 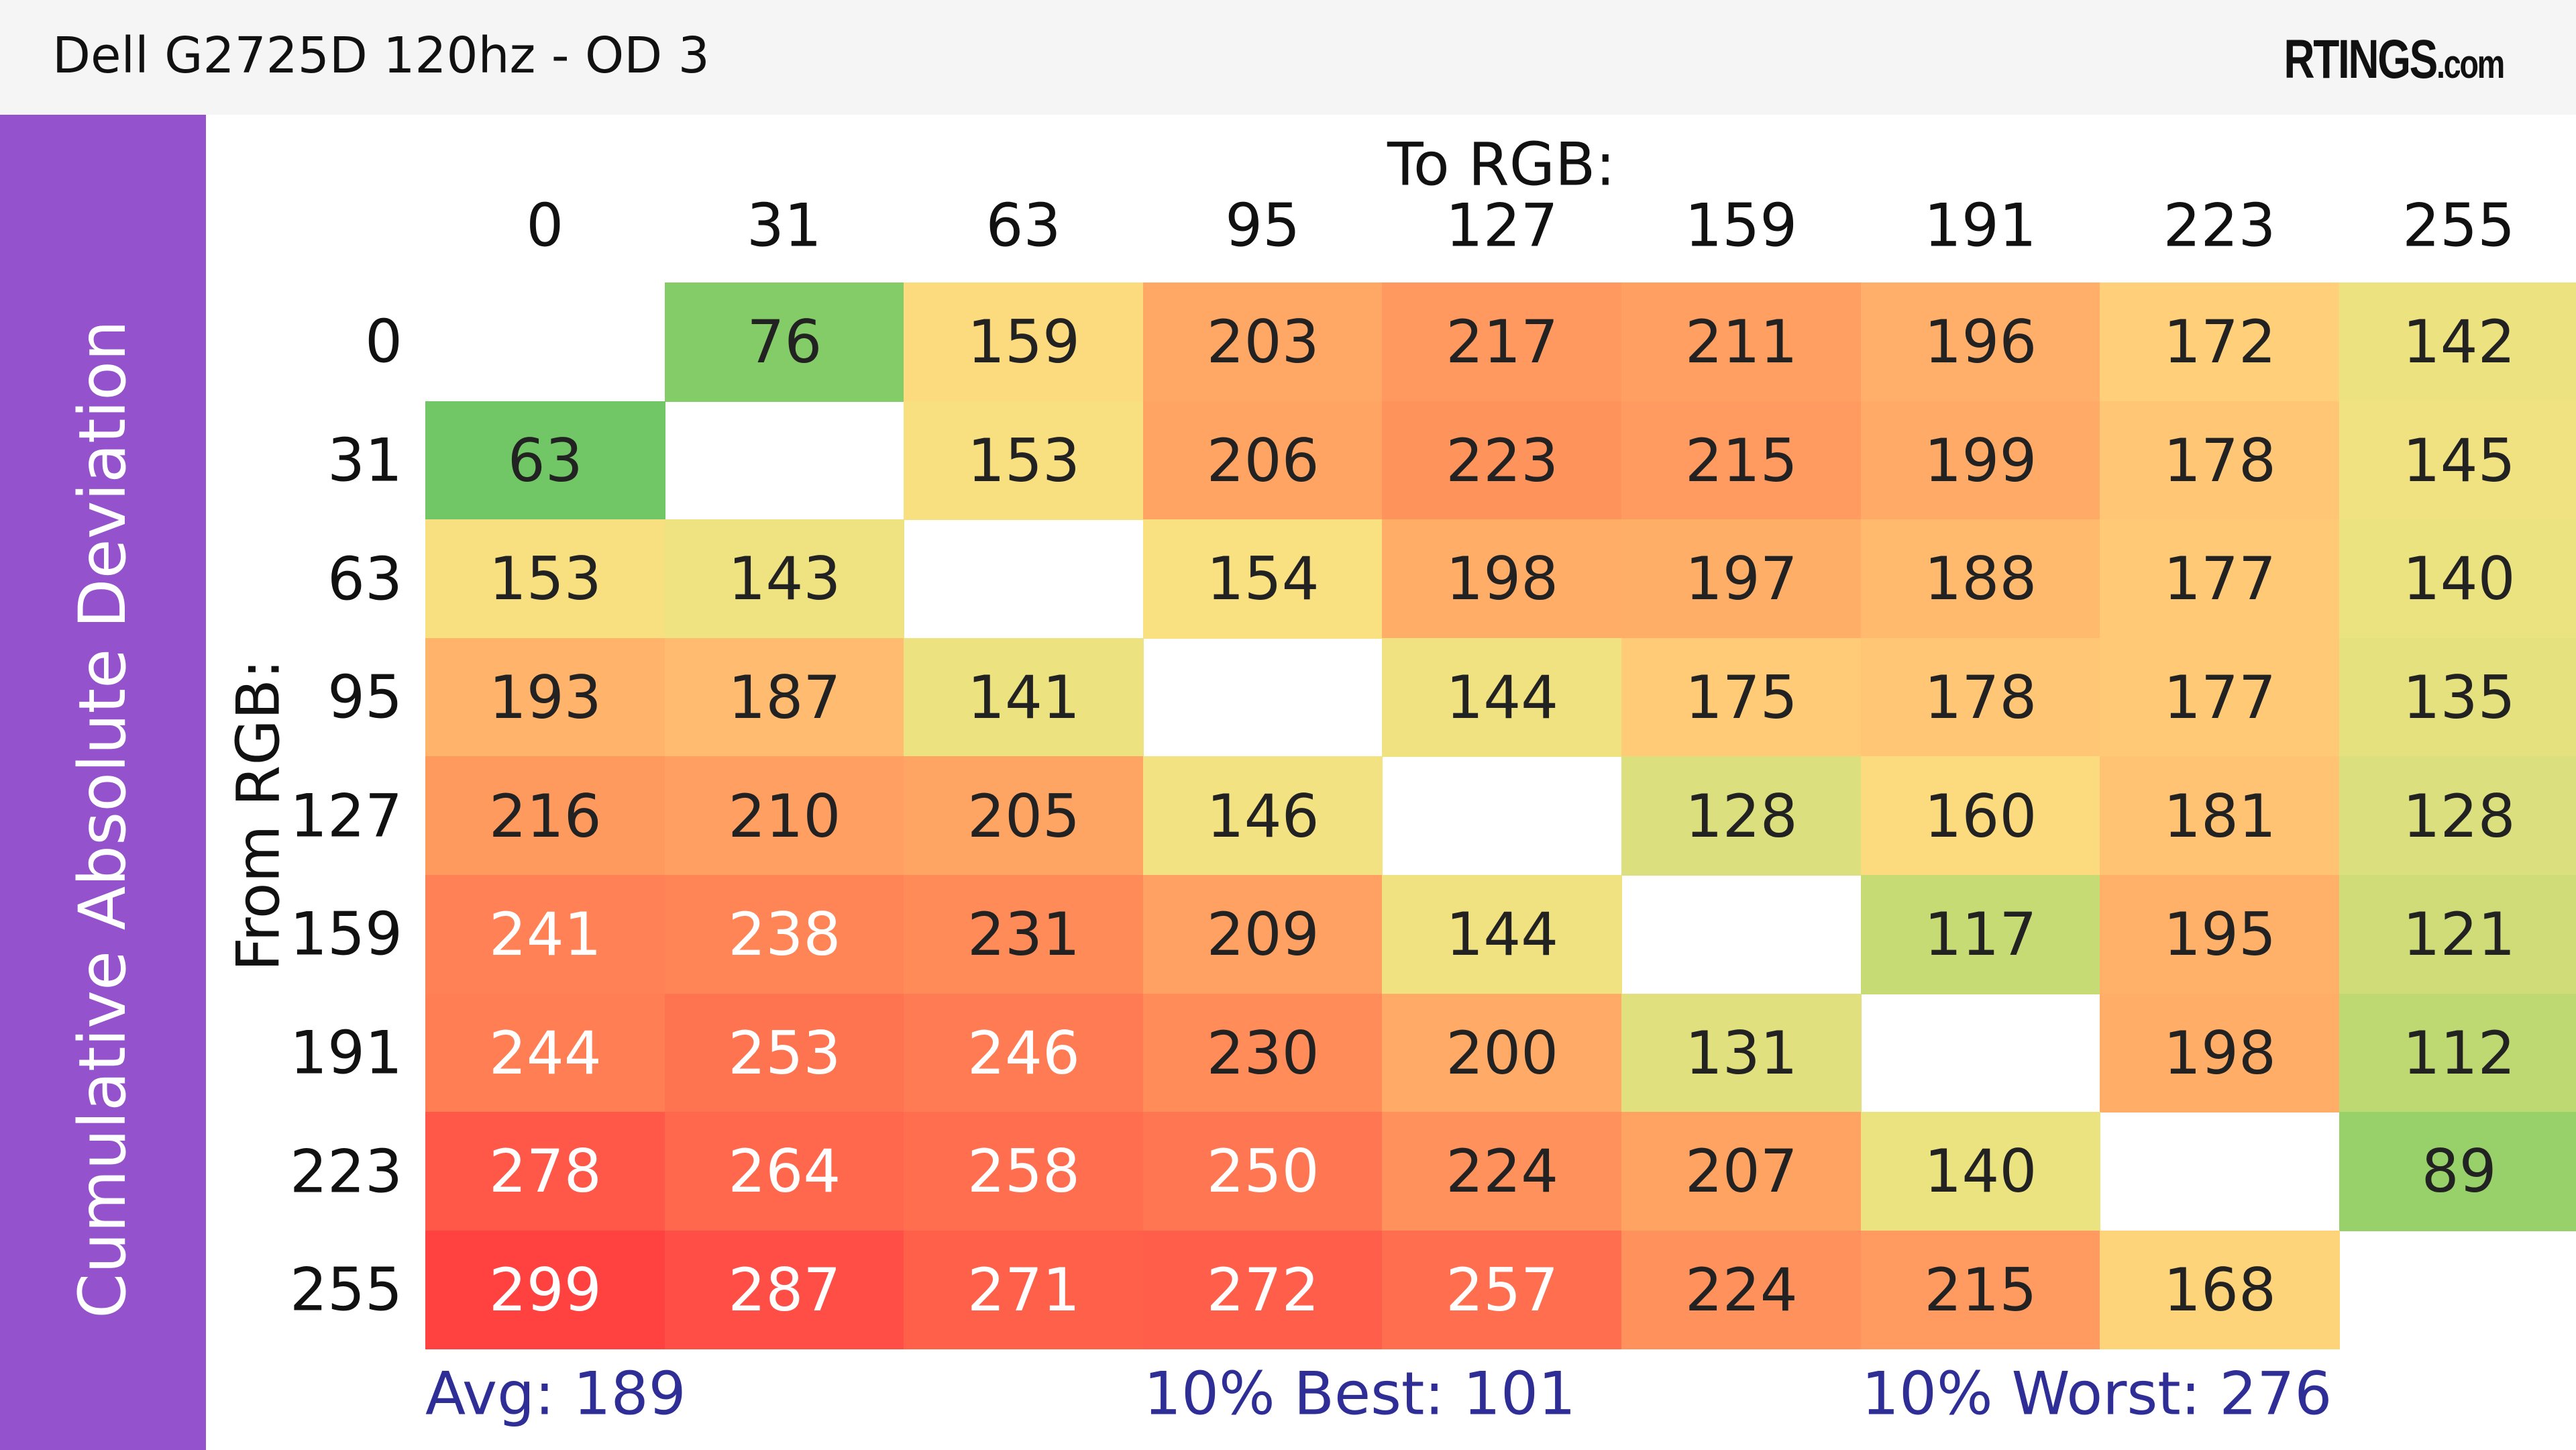 What do you see at coordinates (346, 1290) in the screenshot?
I see `y-tick-label: 255` at bounding box center [346, 1290].